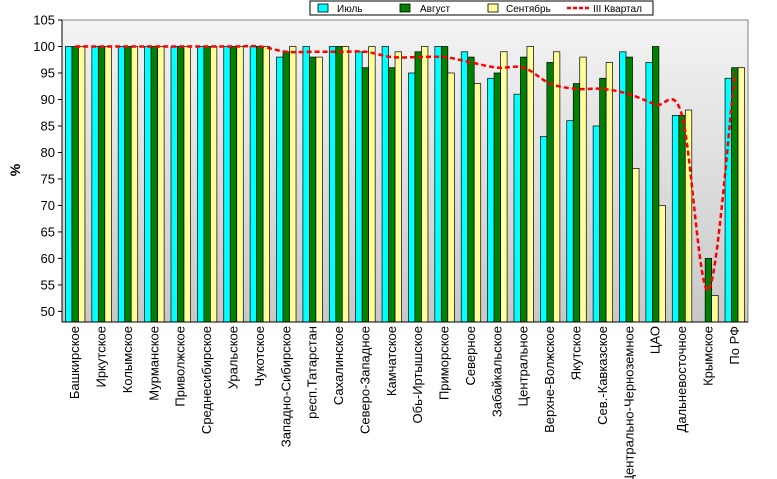 The height and width of the screenshot is (479, 777). What do you see at coordinates (48, 99) in the screenshot?
I see `y-tick-label: 90` at bounding box center [48, 99].